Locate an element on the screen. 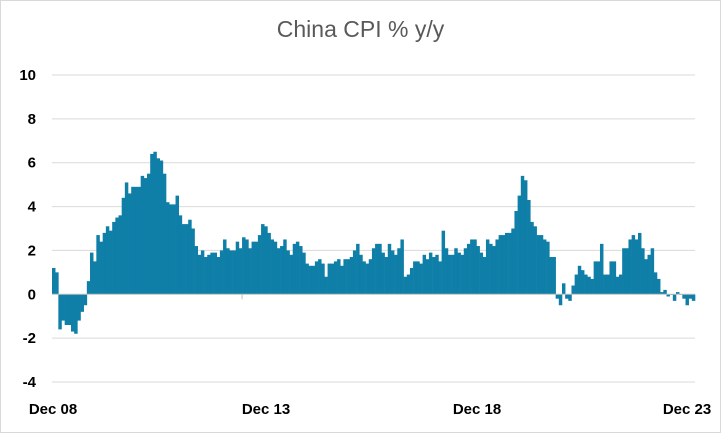 The image size is (721, 433). y-tick-labels: -4 -2 0 2 4 6 8 10 is located at coordinates (27, 229).